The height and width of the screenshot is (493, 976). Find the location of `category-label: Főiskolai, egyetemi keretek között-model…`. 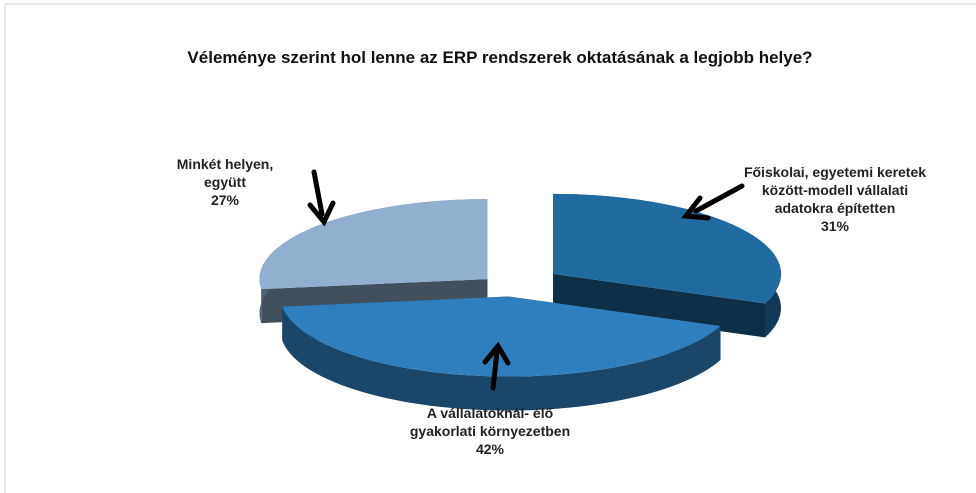

category-label: Főiskolai, egyetemi keretek között-model… is located at coordinates (835, 190).